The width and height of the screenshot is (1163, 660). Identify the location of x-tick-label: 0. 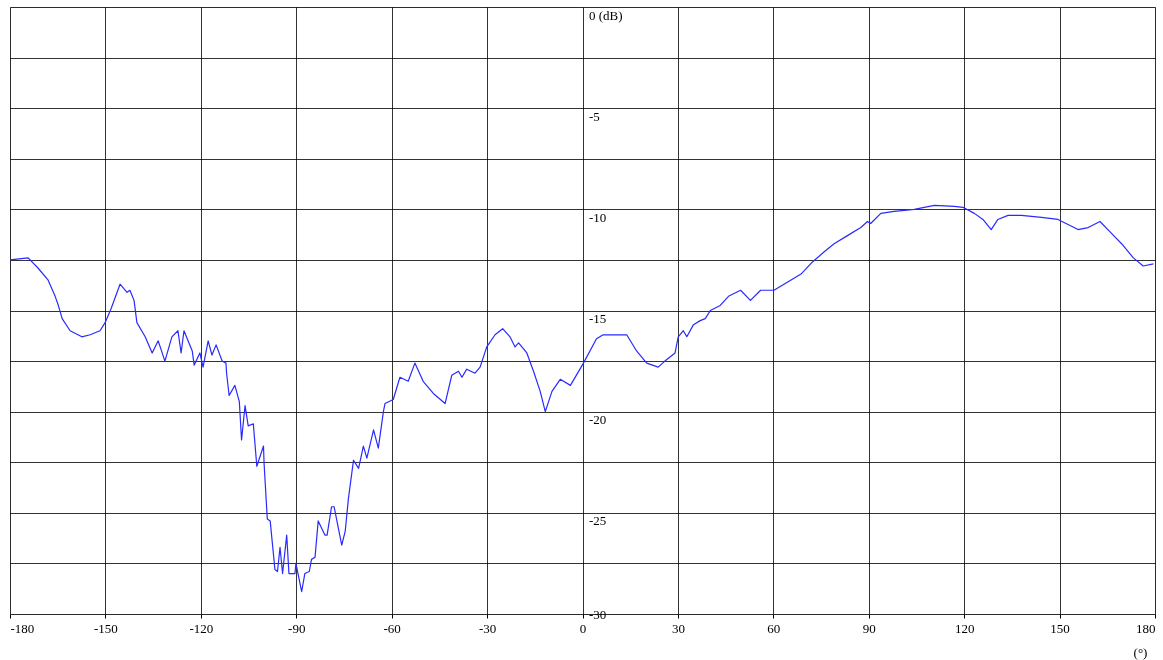
(583, 628).